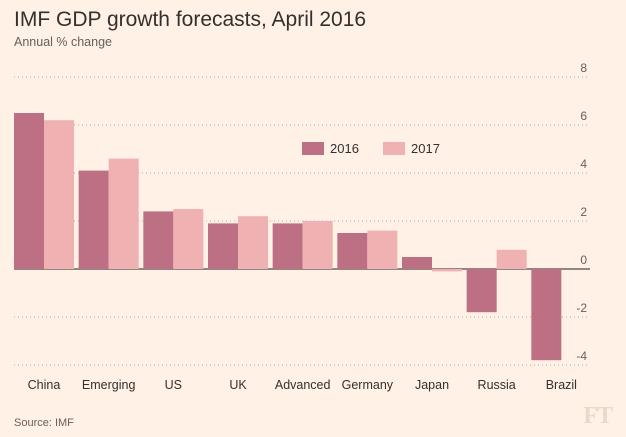 The height and width of the screenshot is (437, 626). What do you see at coordinates (158, 240) in the screenshot?
I see `bar-2016-us` at bounding box center [158, 240].